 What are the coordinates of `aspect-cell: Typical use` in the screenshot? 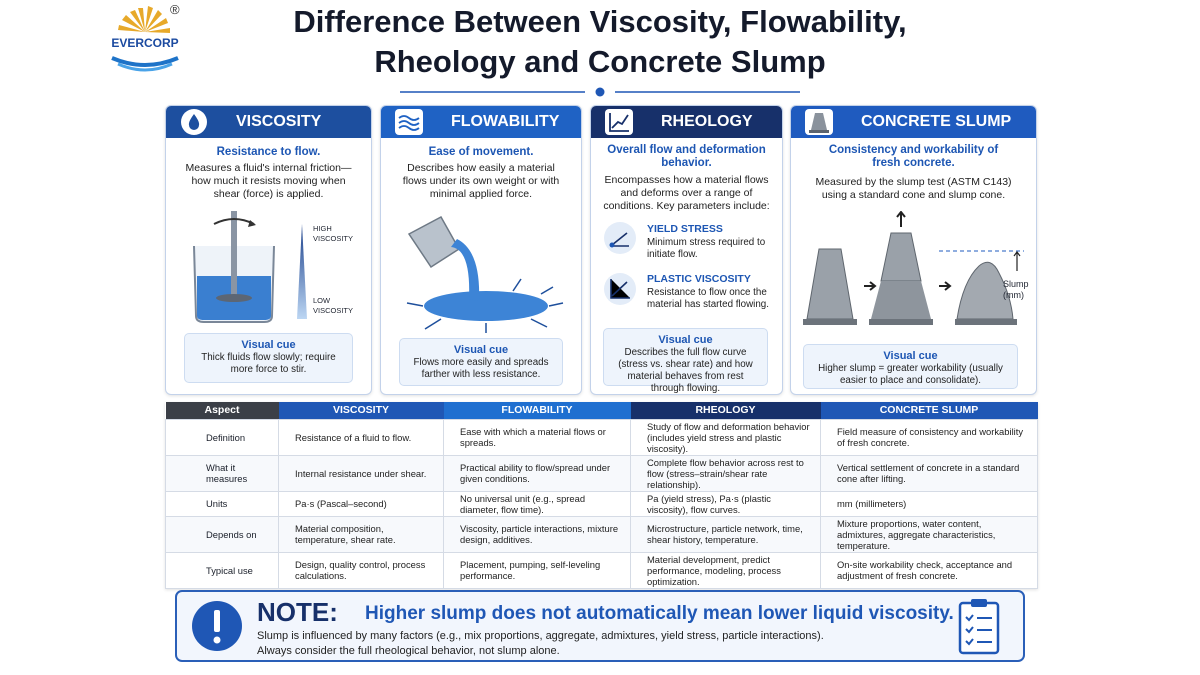 It's located at (222, 570).